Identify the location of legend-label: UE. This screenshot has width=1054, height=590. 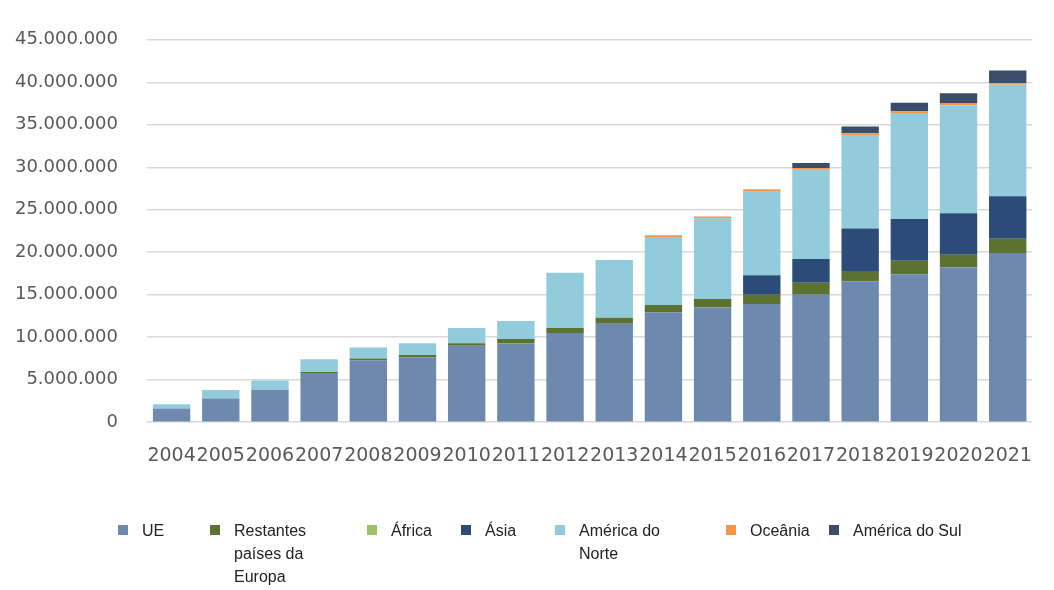
(153, 531).